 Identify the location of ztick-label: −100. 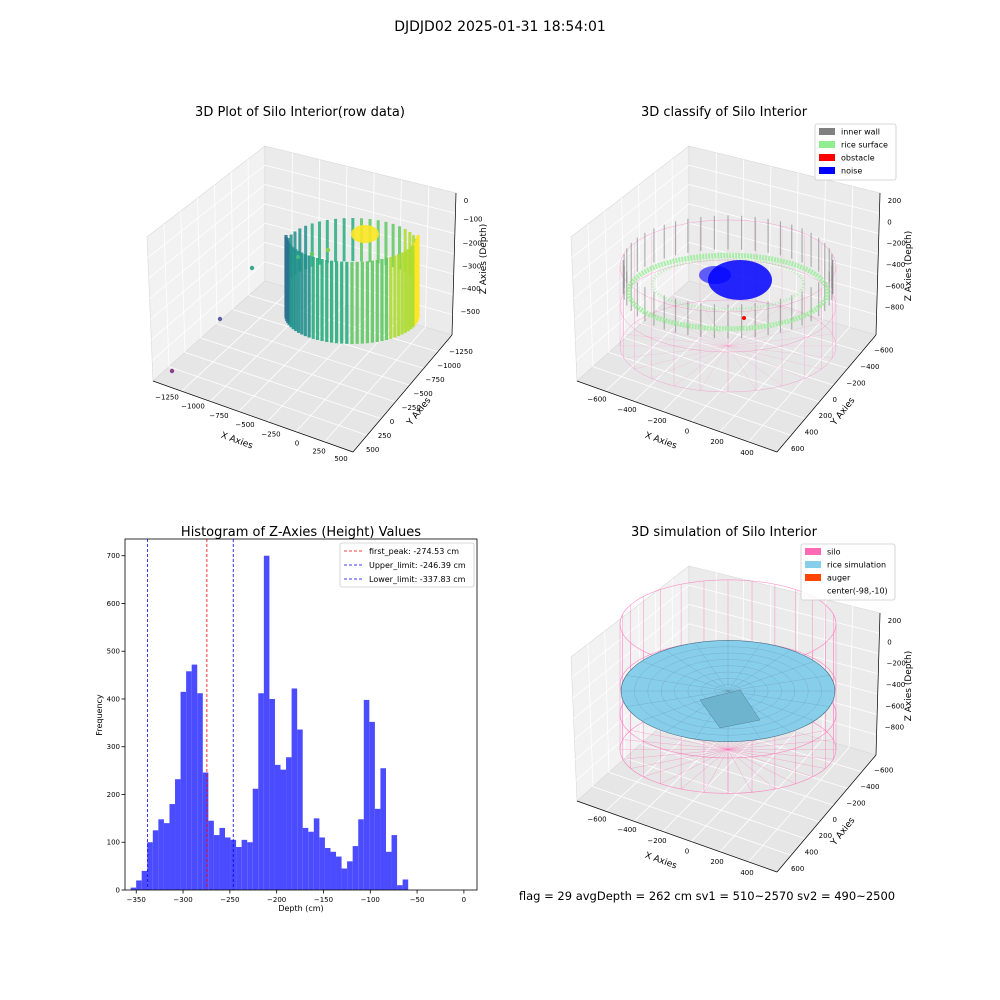
(472, 220).